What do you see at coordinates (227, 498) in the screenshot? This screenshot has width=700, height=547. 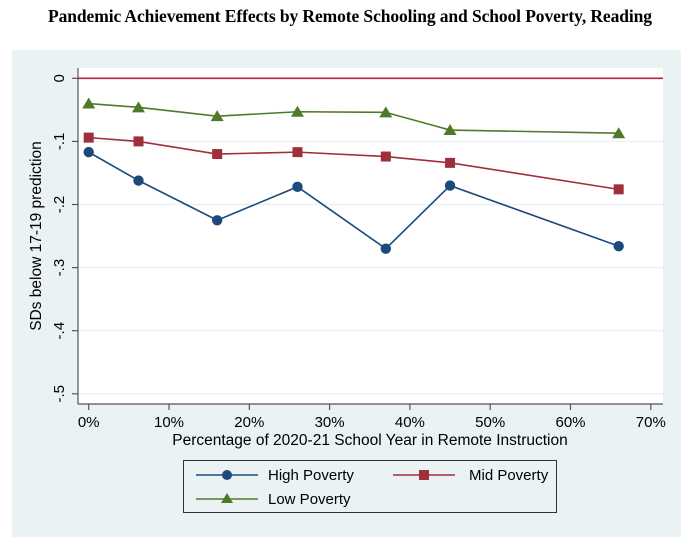 I see `legend-triangle-marker-icon` at bounding box center [227, 498].